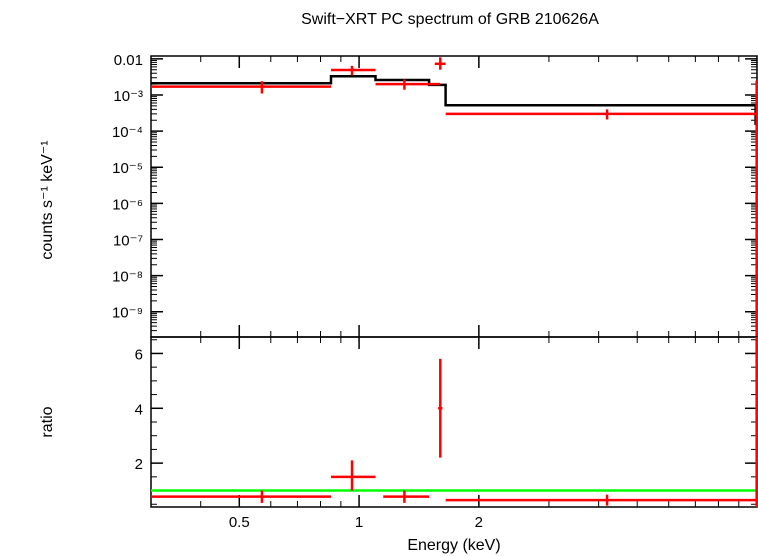  What do you see at coordinates (127, 168) in the screenshot?
I see `top-y-tick-label: 10⁻⁵` at bounding box center [127, 168].